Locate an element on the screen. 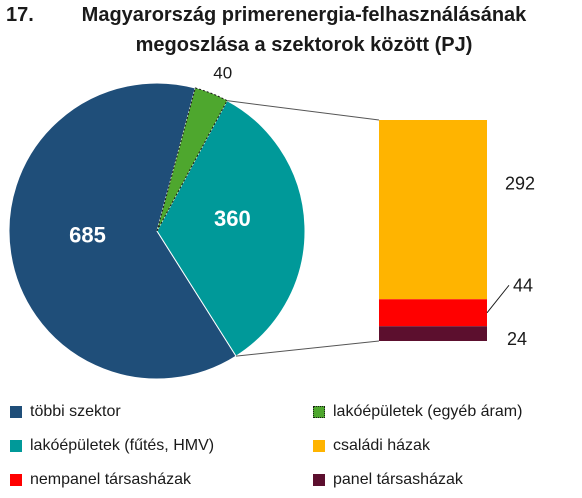 Image resolution: width=582 pixels, height=498 pixels. pie-slice-lakoepuletek-egyeb-aram is located at coordinates (192, 159).